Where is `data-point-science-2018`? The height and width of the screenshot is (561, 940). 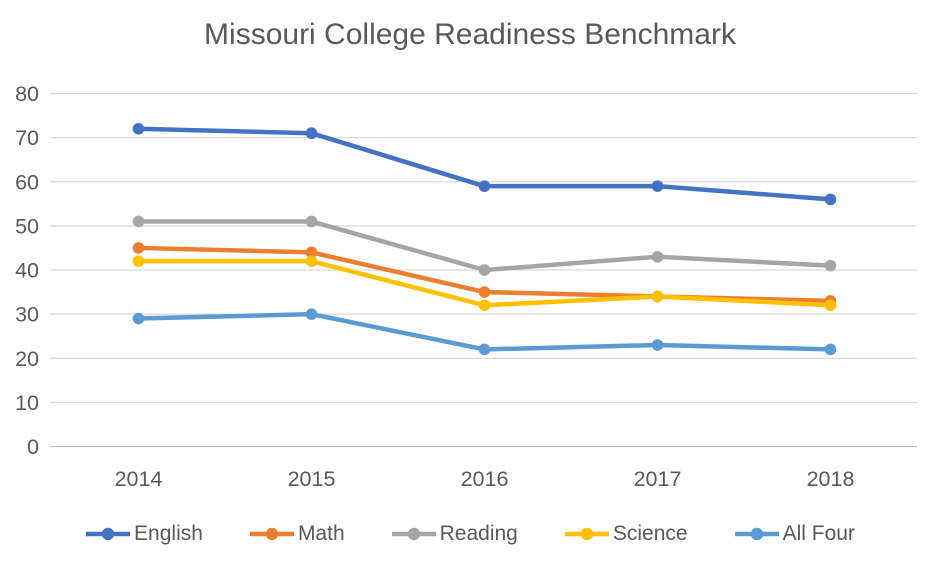
data-point-science-2018 is located at coordinates (830, 305).